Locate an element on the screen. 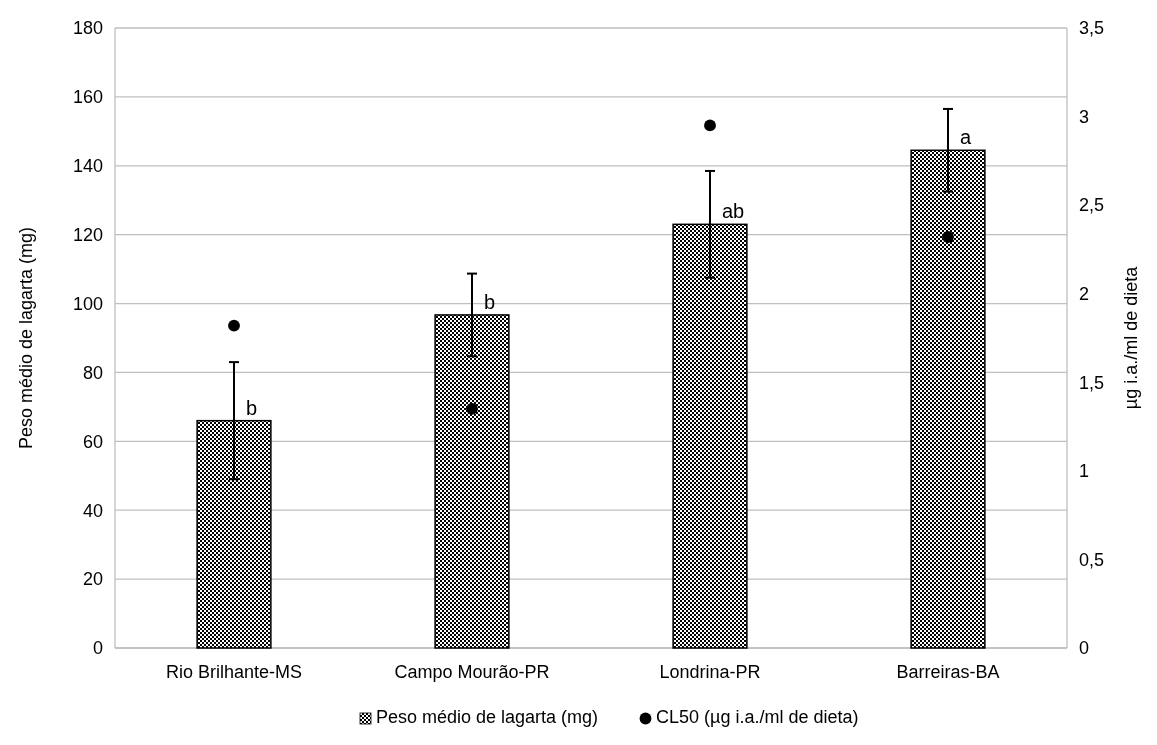 Image resolution: width=1157 pixels, height=745 pixels. y2-tick-label: 0,5 is located at coordinates (1092, 559).